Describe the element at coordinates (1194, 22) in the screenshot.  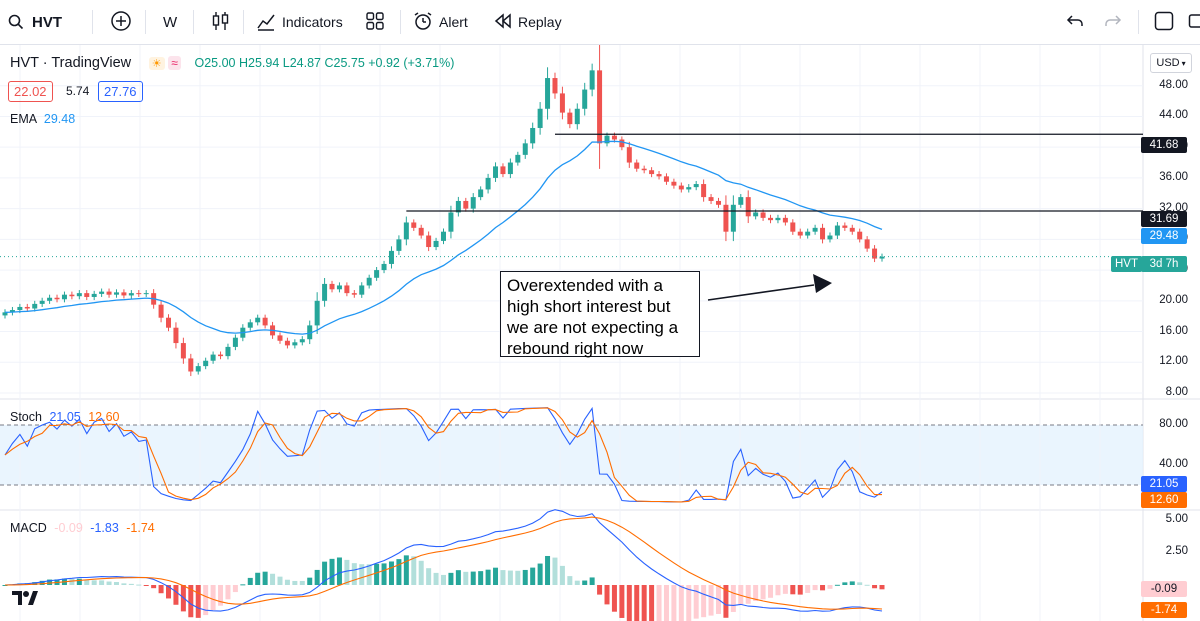
I see `screenshot-button` at that location.